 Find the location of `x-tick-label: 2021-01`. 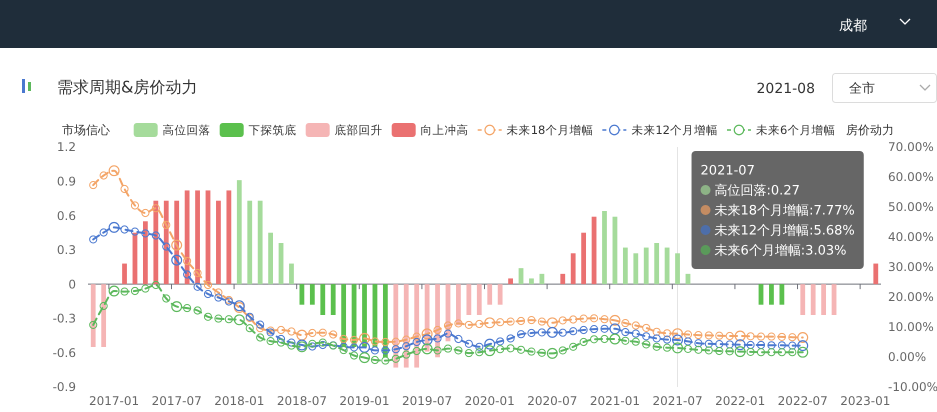

x-tick-label: 2021-01 is located at coordinates (615, 401).